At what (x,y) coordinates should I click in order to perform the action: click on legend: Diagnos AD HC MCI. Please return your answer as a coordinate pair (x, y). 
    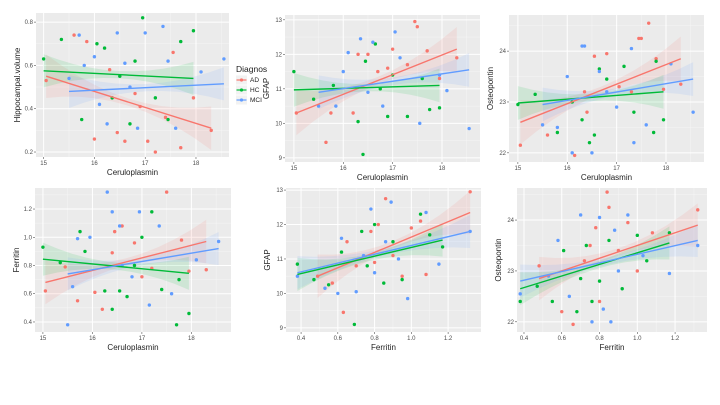
    Looking at the image, I should click on (251, 84).